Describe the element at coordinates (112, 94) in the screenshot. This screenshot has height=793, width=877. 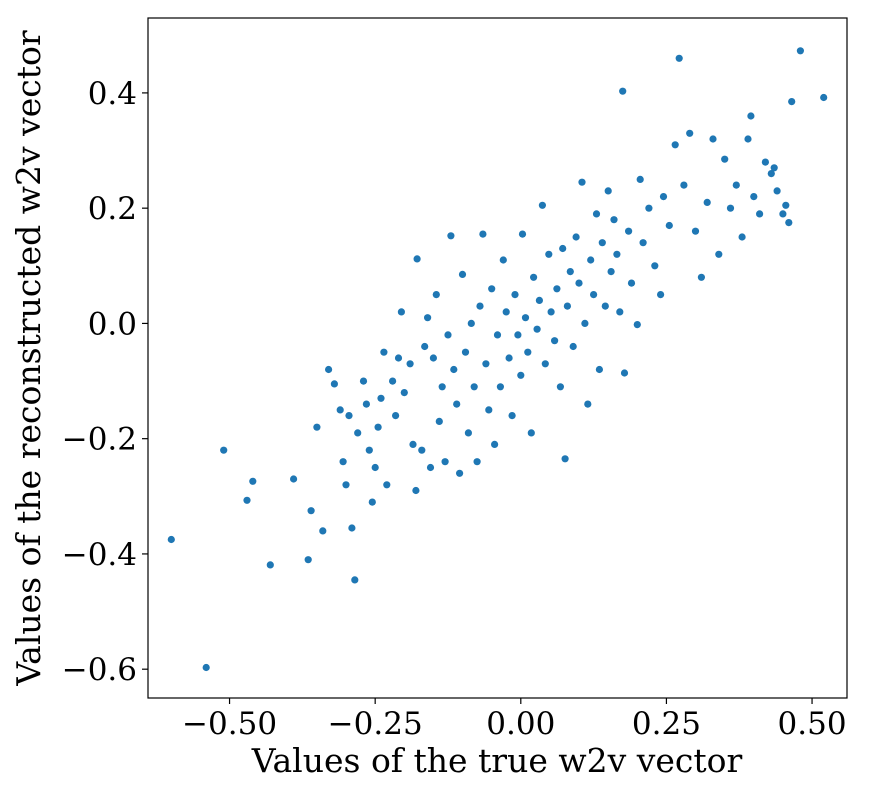
I see `y-tick-label: 0.4` at that location.